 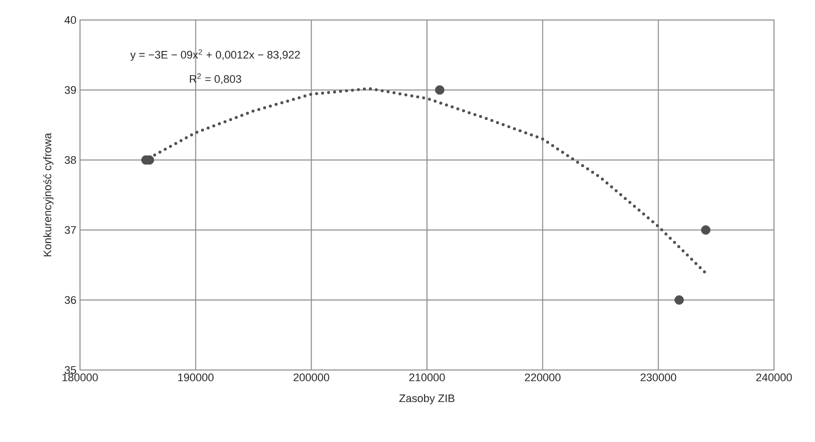 I want to click on y-tick-label: 35, so click(x=70, y=370).